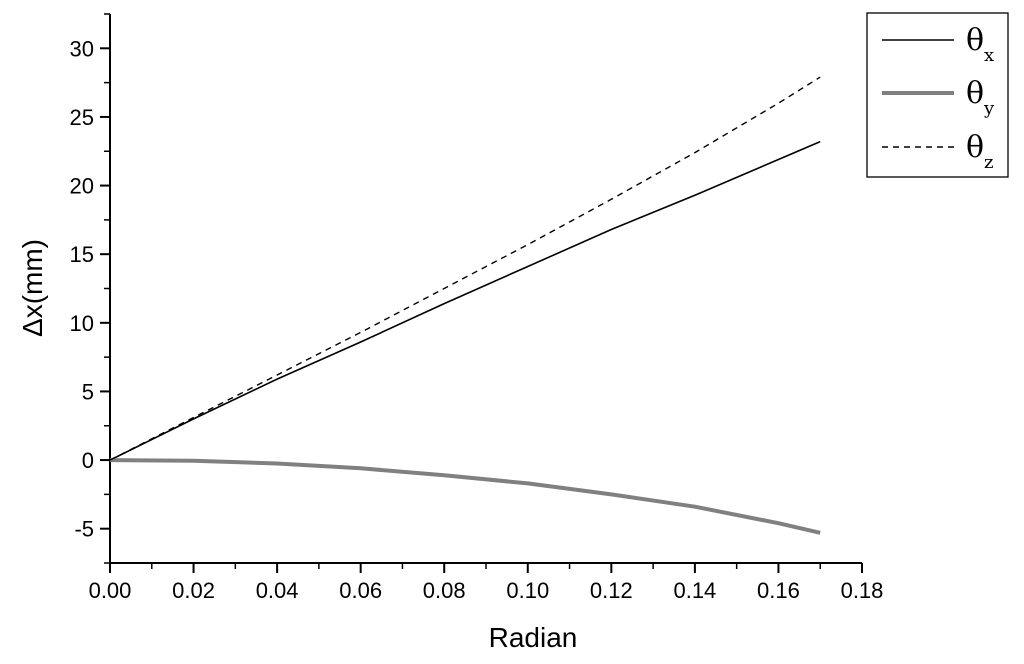 The height and width of the screenshot is (664, 1024). What do you see at coordinates (90, 288) in the screenshot?
I see `y-ticks: -5 0 5 10 15 20 25 30` at bounding box center [90, 288].